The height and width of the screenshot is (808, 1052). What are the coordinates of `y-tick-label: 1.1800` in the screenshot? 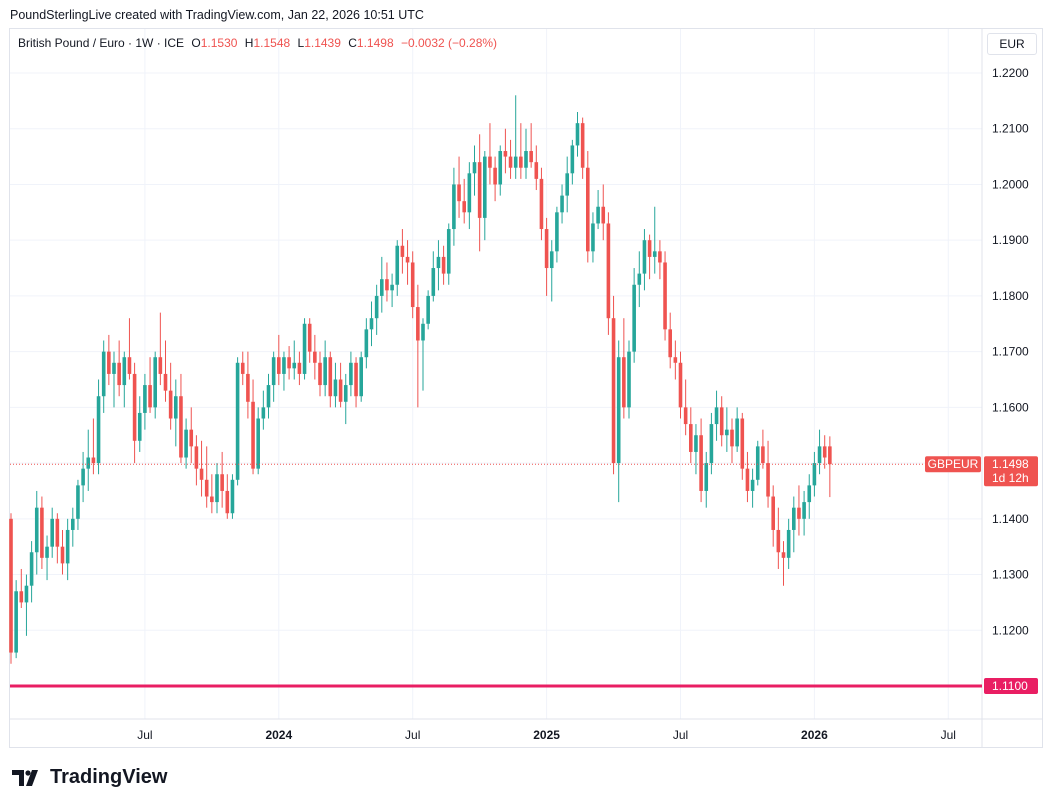 It's located at (1010, 296).